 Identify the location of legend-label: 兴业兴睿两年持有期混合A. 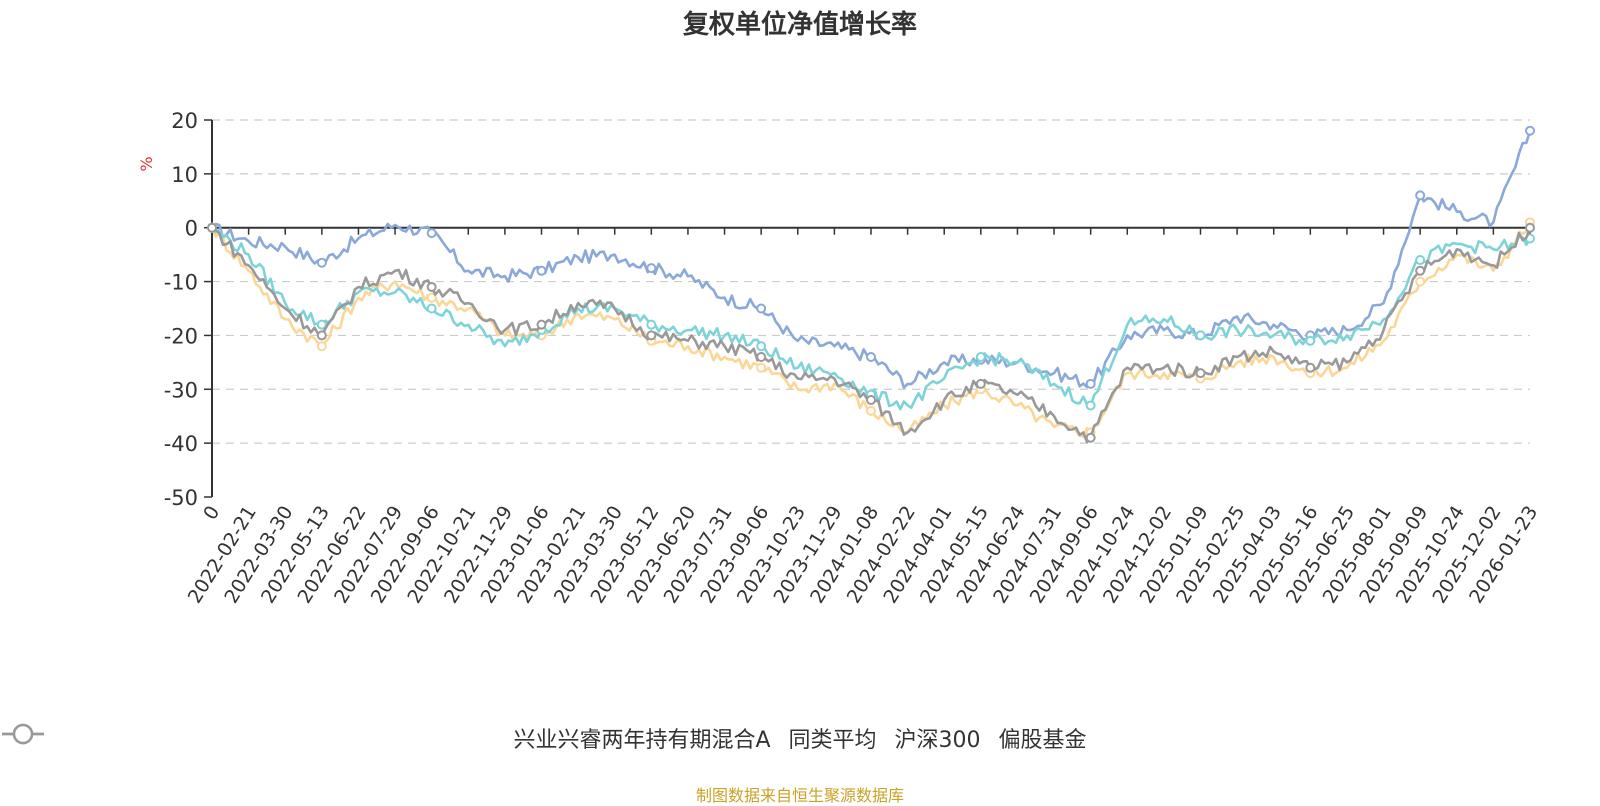
(642, 740).